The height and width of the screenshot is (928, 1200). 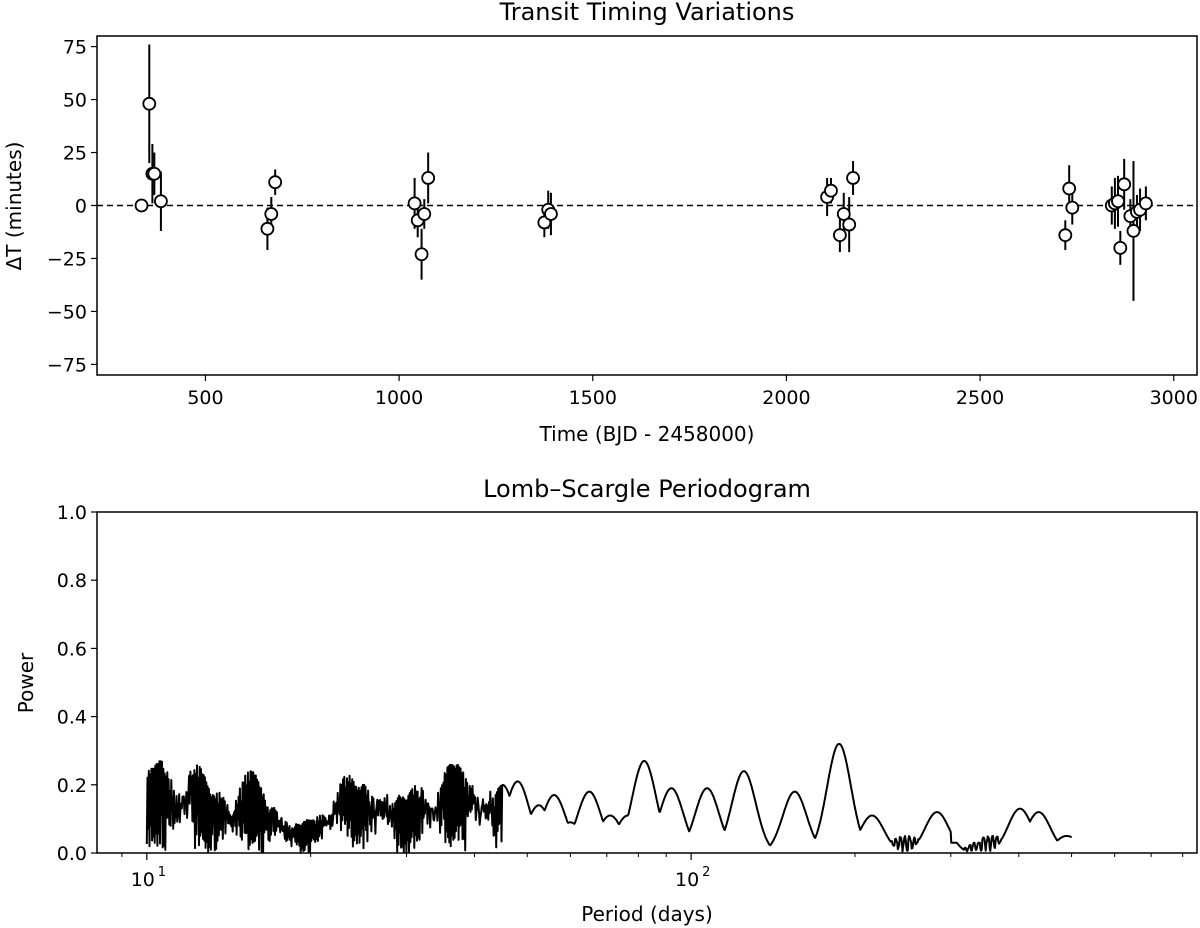 I want to click on ttv-ytick-label: −25, so click(x=67, y=259).